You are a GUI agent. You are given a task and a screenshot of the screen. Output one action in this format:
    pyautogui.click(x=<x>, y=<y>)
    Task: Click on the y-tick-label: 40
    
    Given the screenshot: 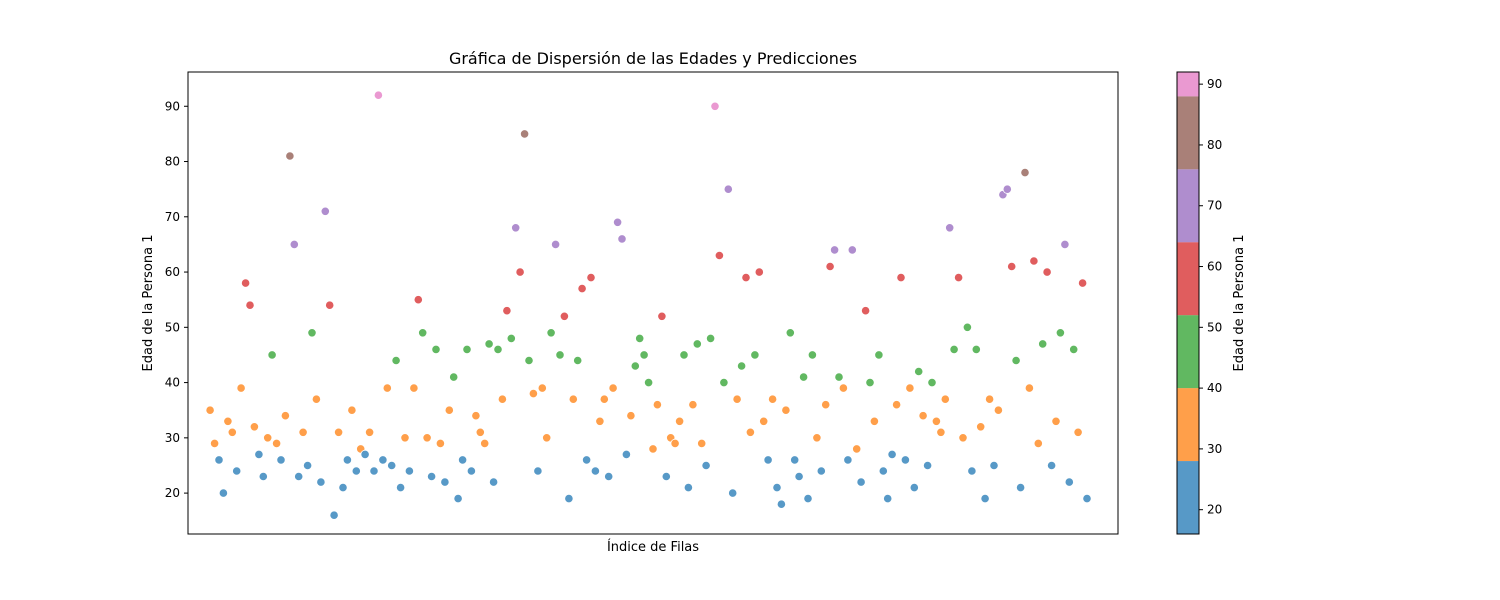 What is the action you would take?
    pyautogui.click(x=172, y=383)
    